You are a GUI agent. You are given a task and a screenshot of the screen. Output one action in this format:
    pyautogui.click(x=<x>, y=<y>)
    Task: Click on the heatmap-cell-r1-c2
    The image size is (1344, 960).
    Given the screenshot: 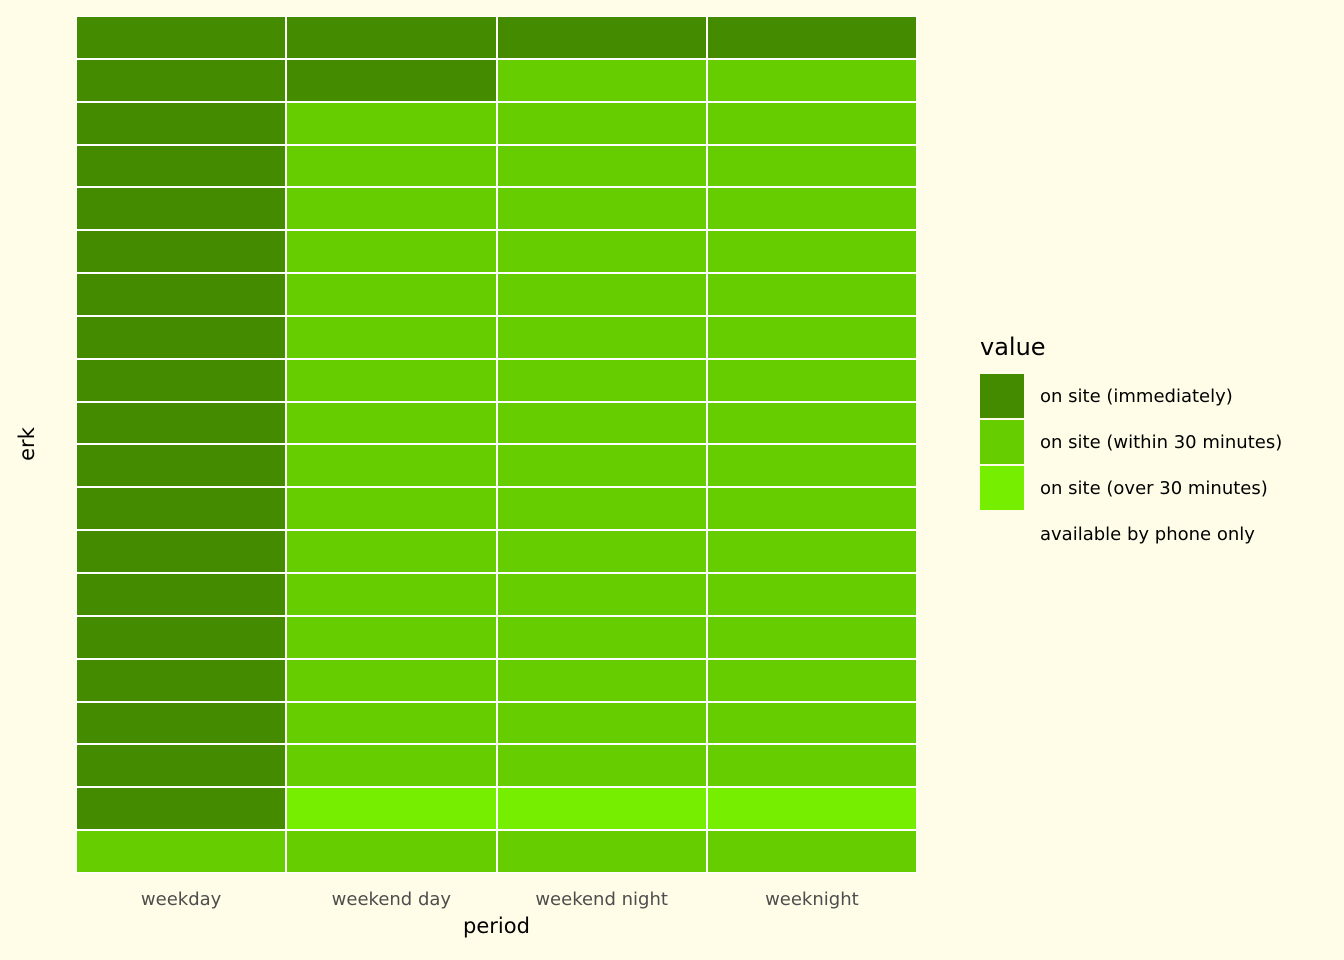 What is the action you would take?
    pyautogui.click(x=391, y=37)
    